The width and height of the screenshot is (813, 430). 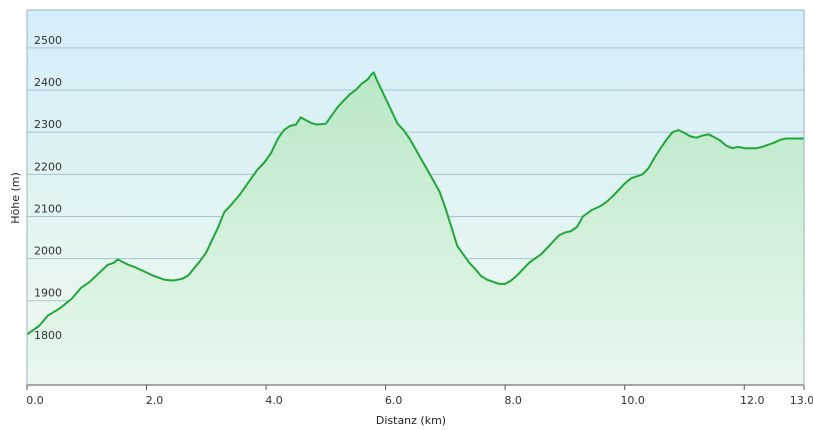 I want to click on y-tick-label: 2300, so click(x=48, y=124).